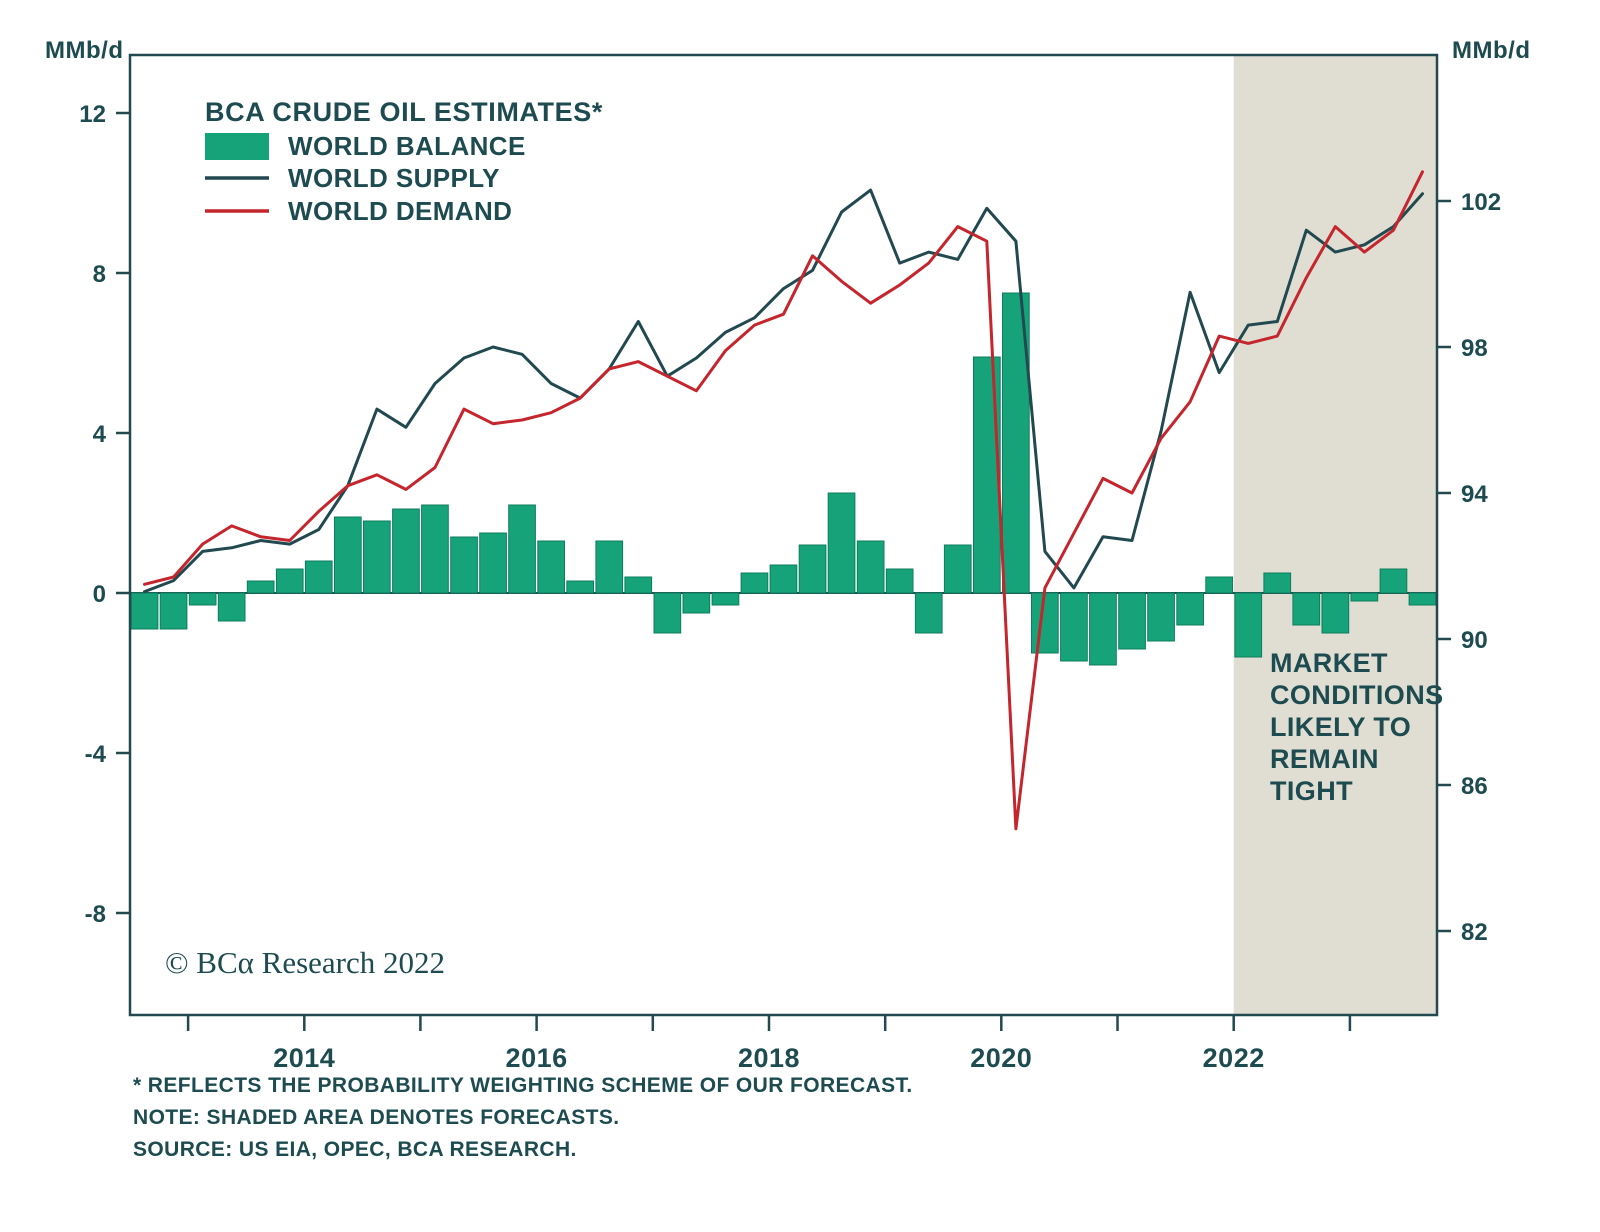 The width and height of the screenshot is (1600, 1232). I want to click on legend-label-supply: WORLD SUPPLY, so click(394, 178).